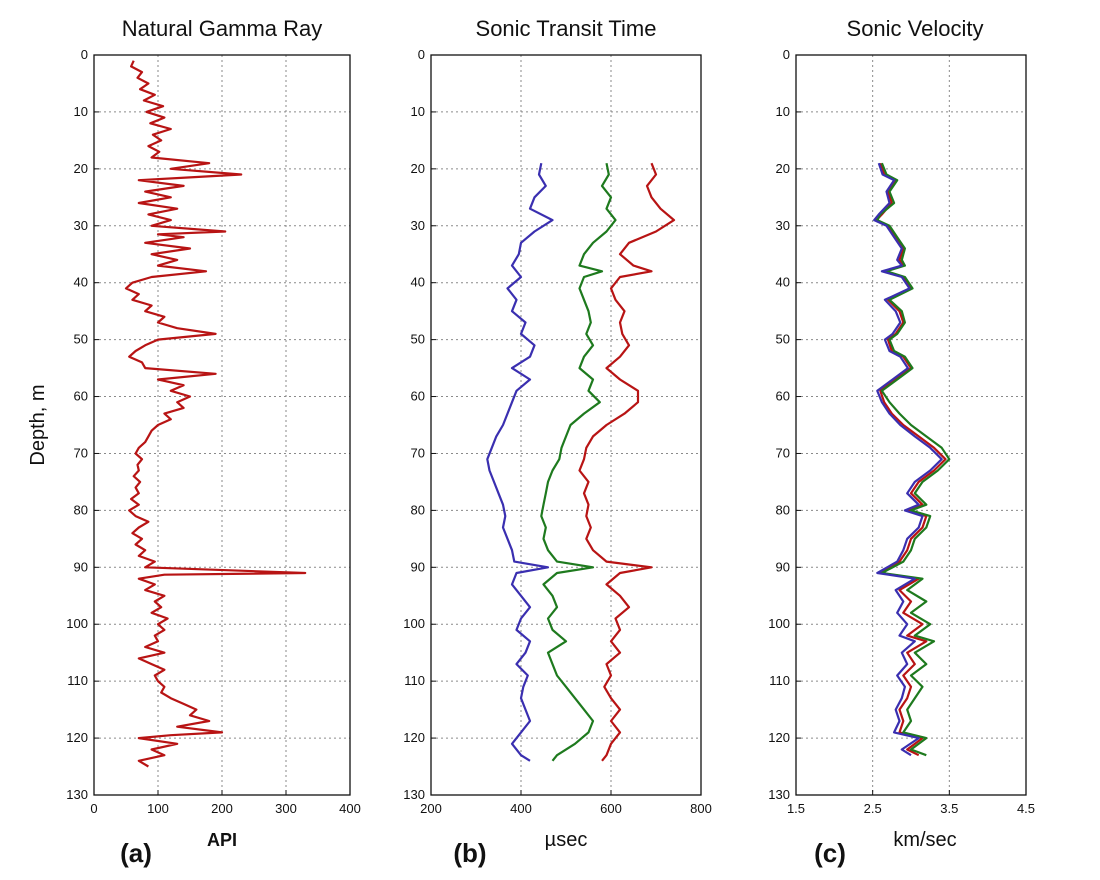 The image size is (1100, 880). I want to click on x-tick-label: 100, so click(158, 808).